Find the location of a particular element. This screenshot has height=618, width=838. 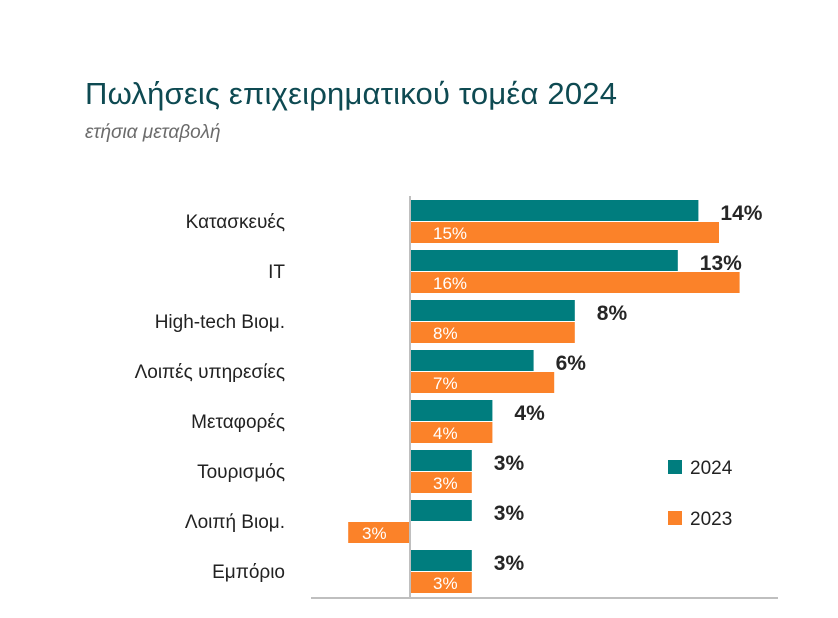

data-label-2023: 7% is located at coordinates (445, 383).